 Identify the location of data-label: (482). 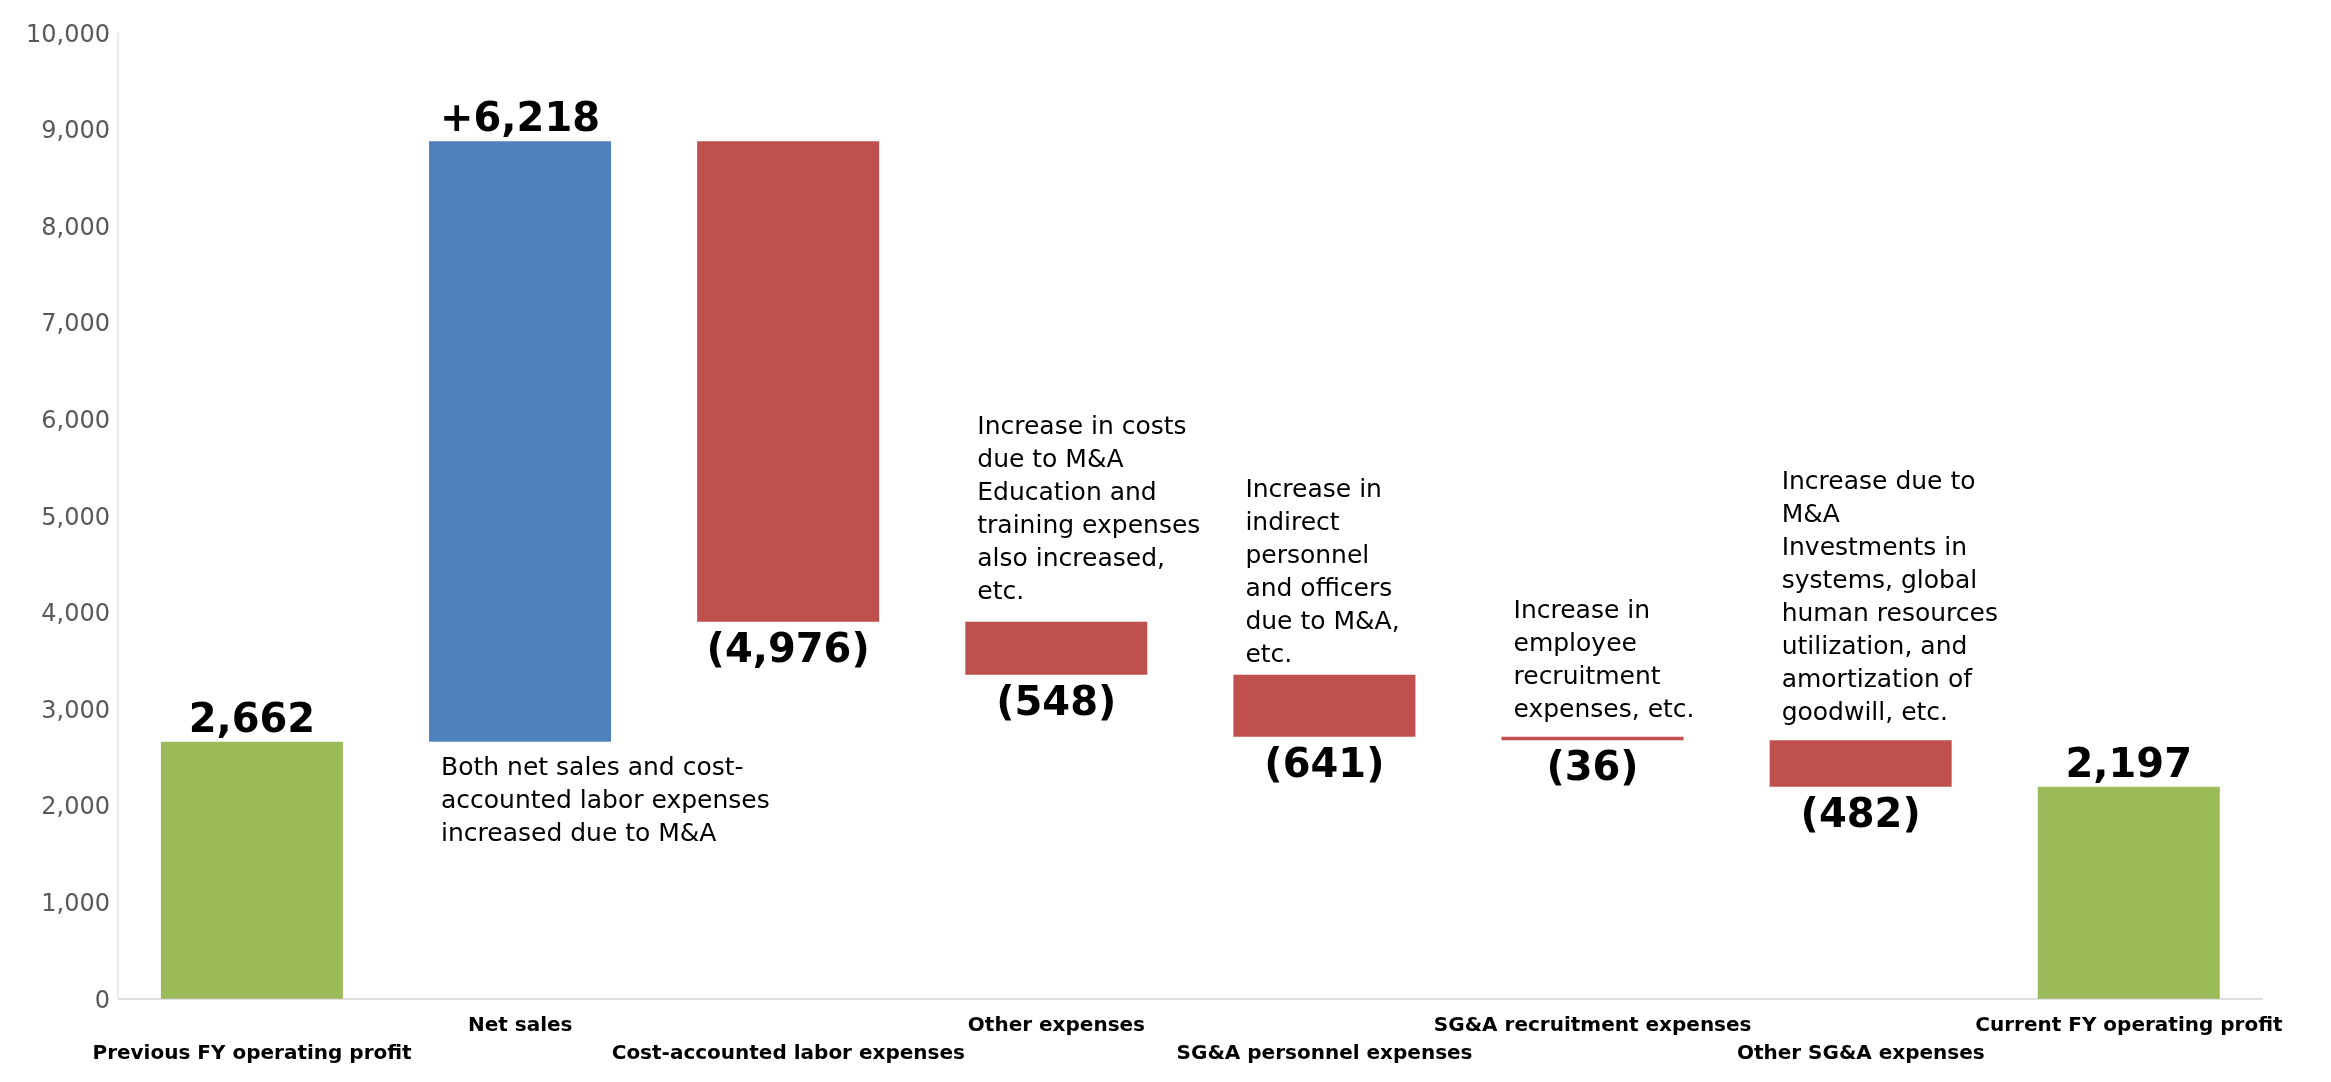
(1860, 812).